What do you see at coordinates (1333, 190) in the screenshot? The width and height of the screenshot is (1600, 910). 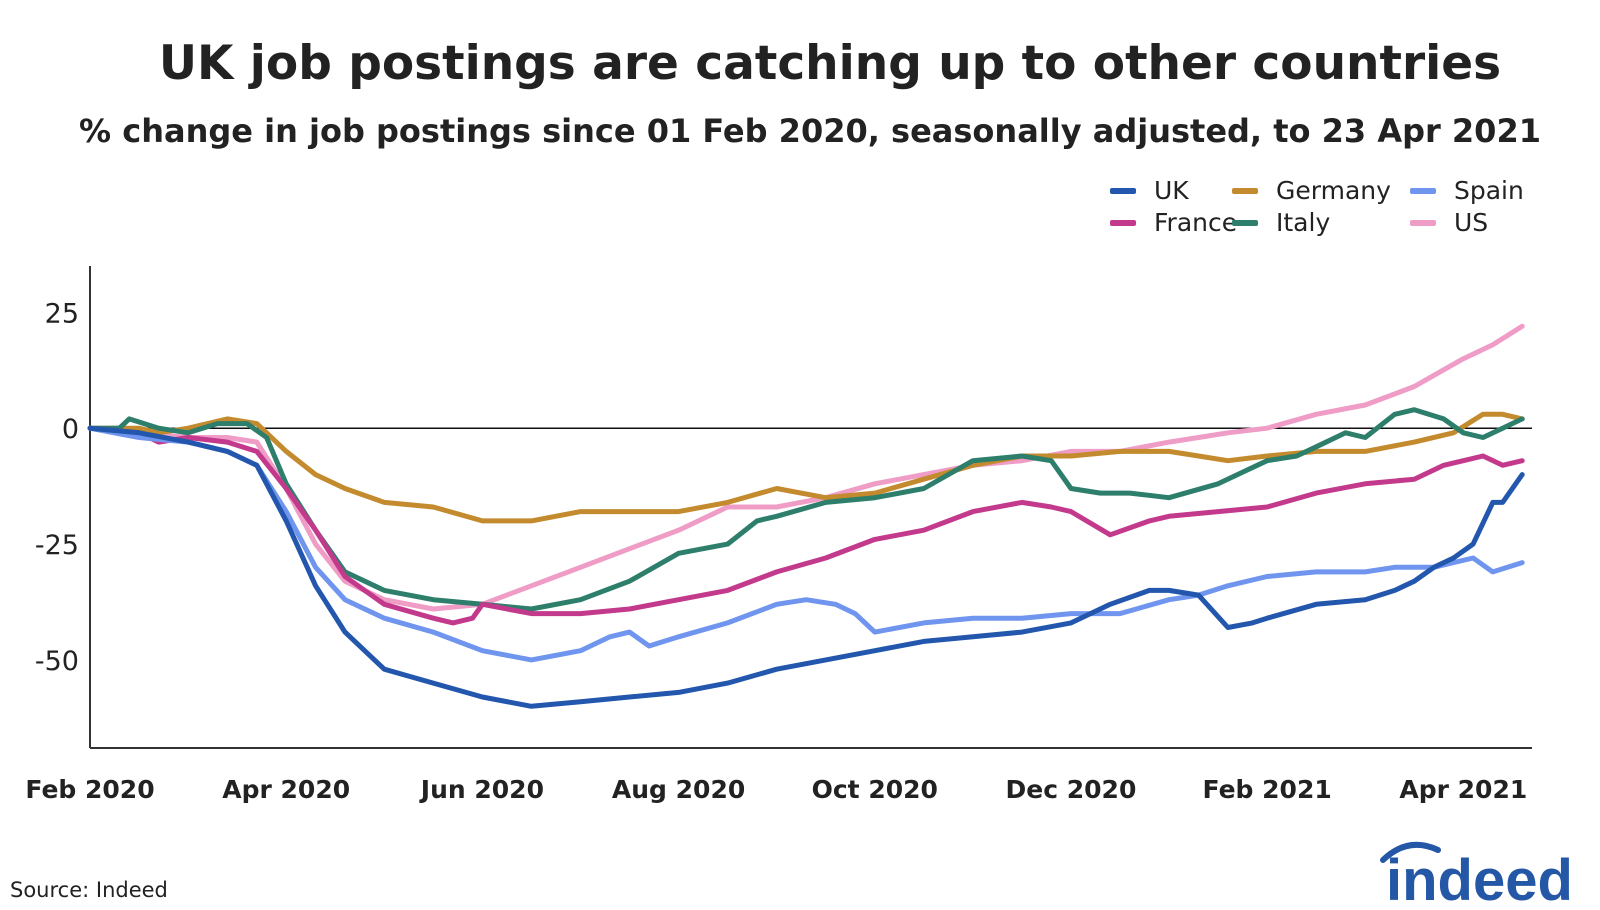 I see `legend-label-germany: Germany` at bounding box center [1333, 190].